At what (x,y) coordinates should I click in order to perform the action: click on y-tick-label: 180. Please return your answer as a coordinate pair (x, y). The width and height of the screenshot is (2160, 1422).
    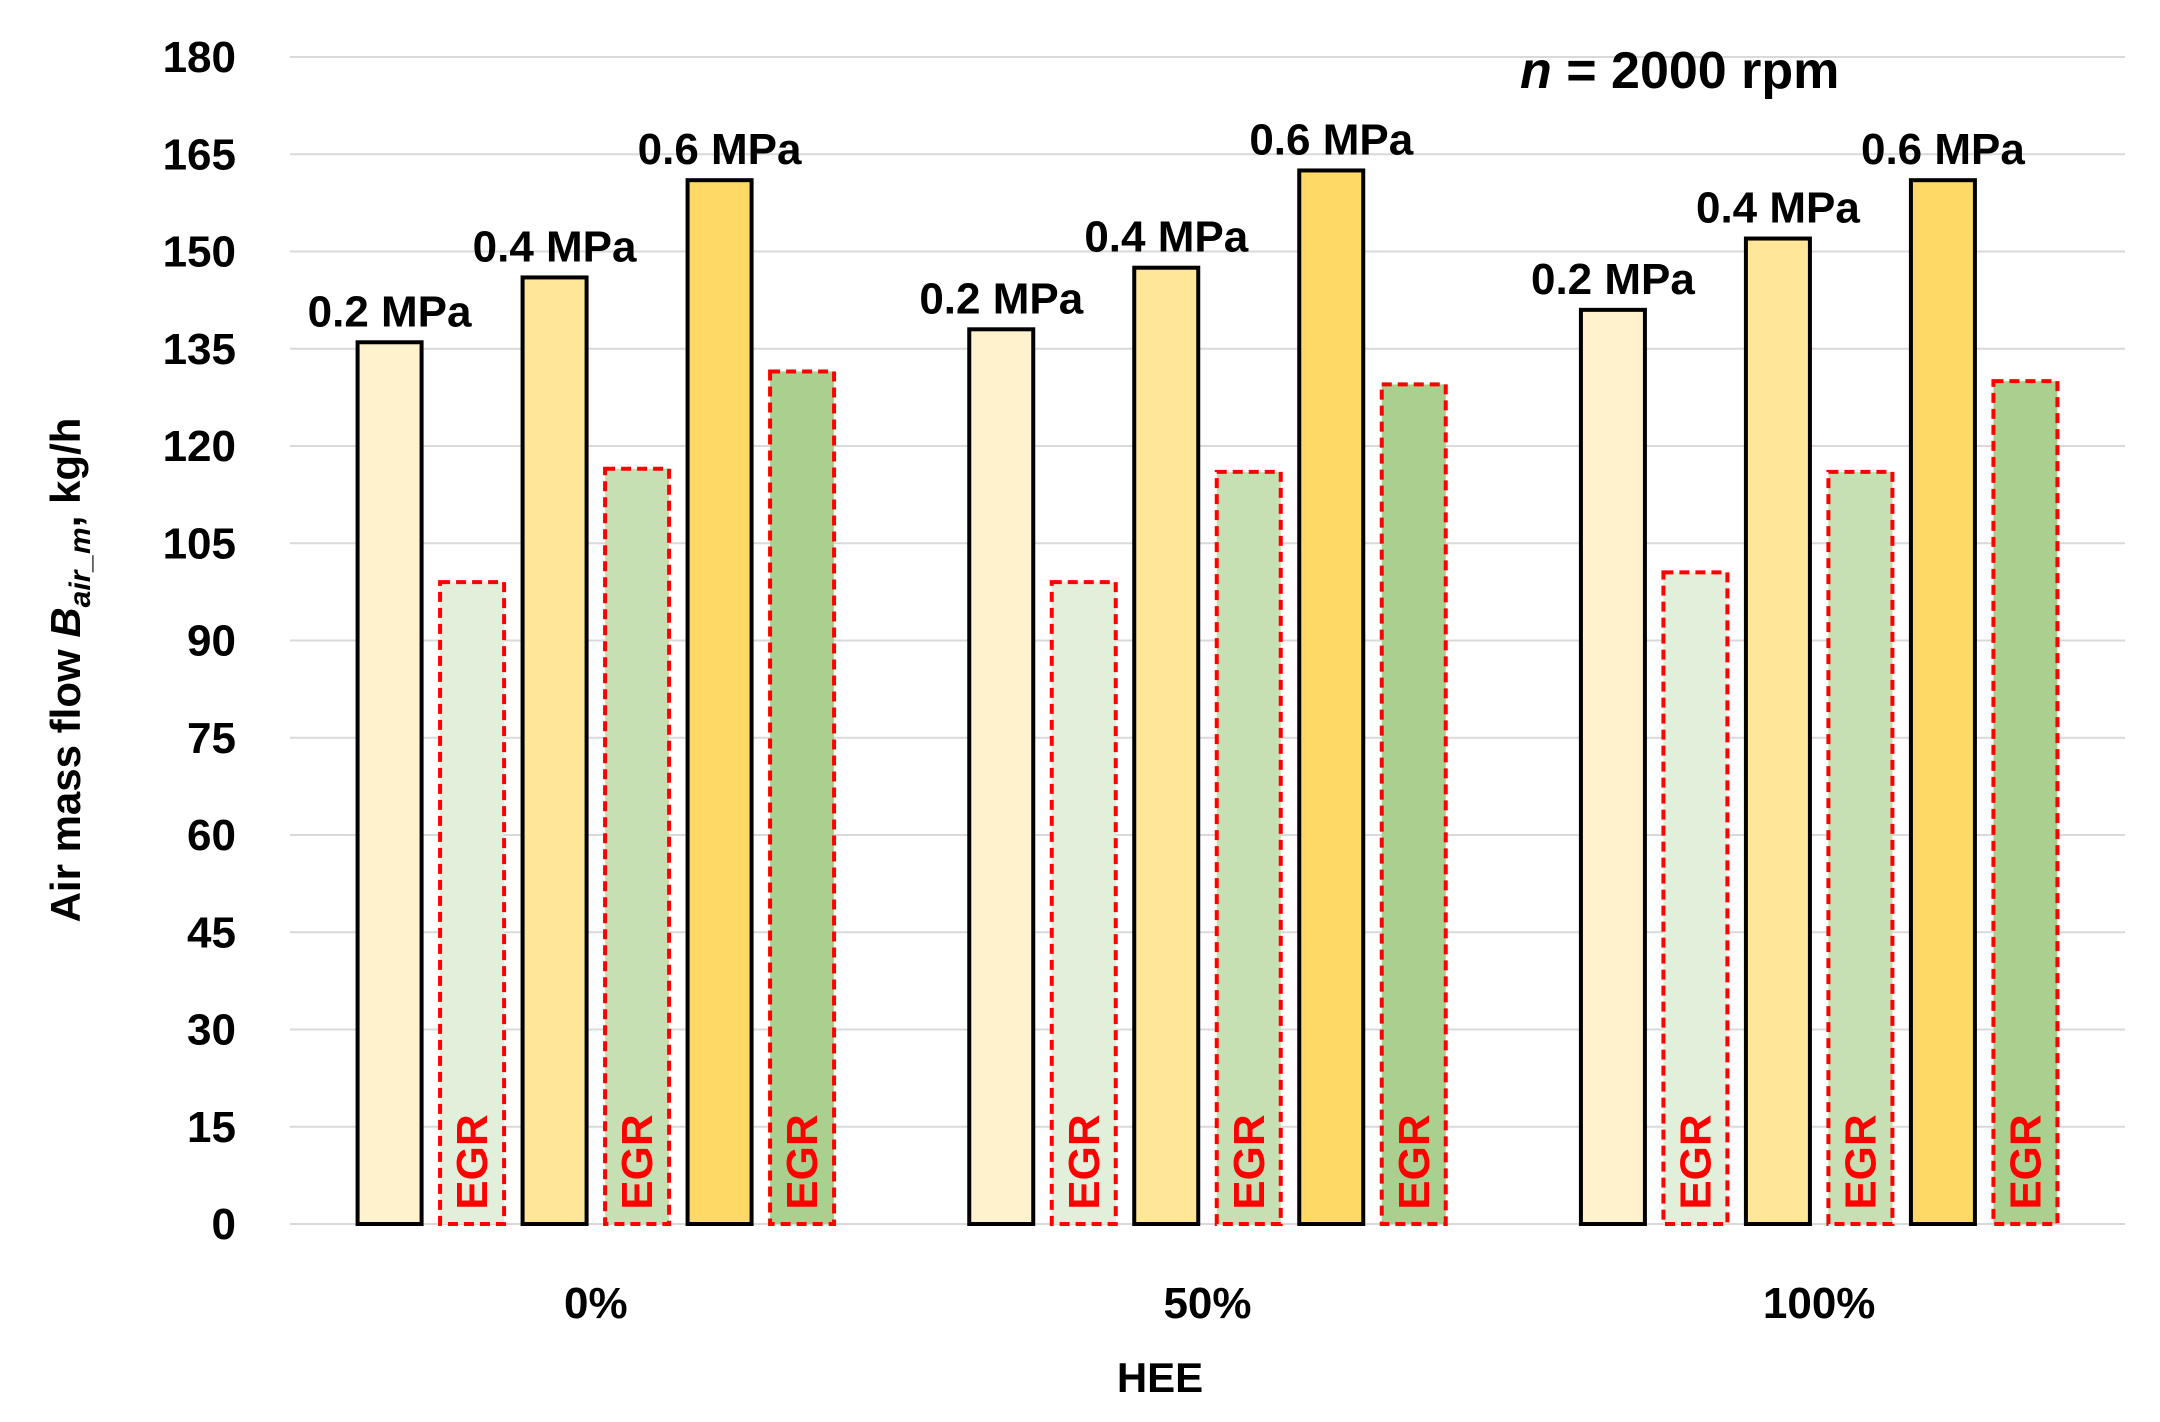
    Looking at the image, I should click on (199, 57).